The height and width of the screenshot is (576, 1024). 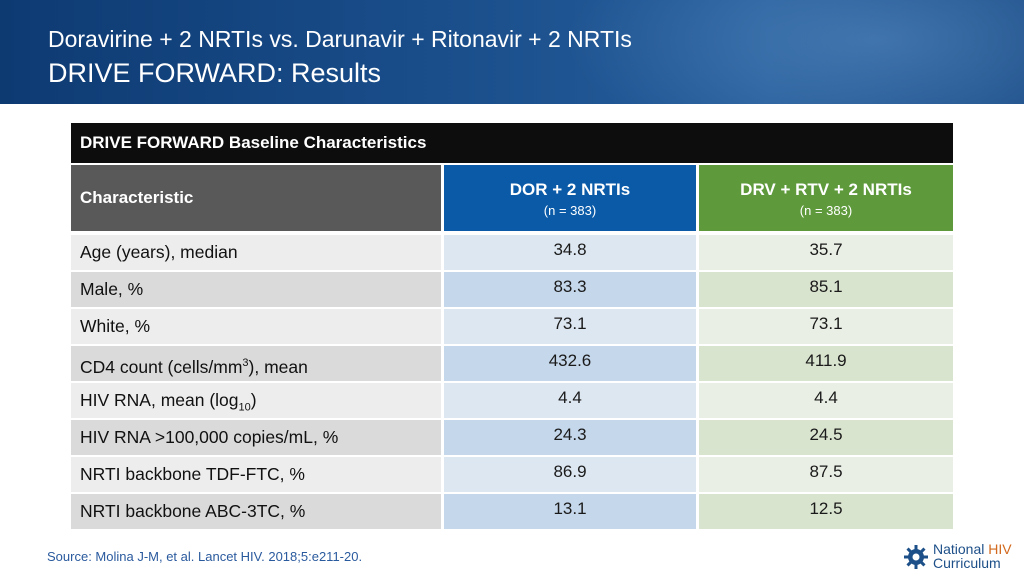 I want to click on national-hiv-curriculum-logo: National HIV Curriculum, so click(x=962, y=558).